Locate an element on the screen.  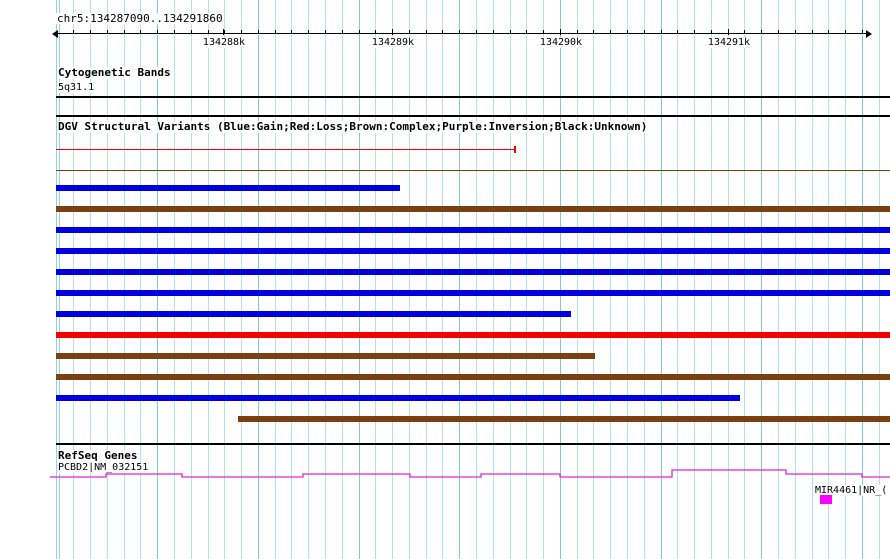
track-separator-dgv is located at coordinates (473, 116).